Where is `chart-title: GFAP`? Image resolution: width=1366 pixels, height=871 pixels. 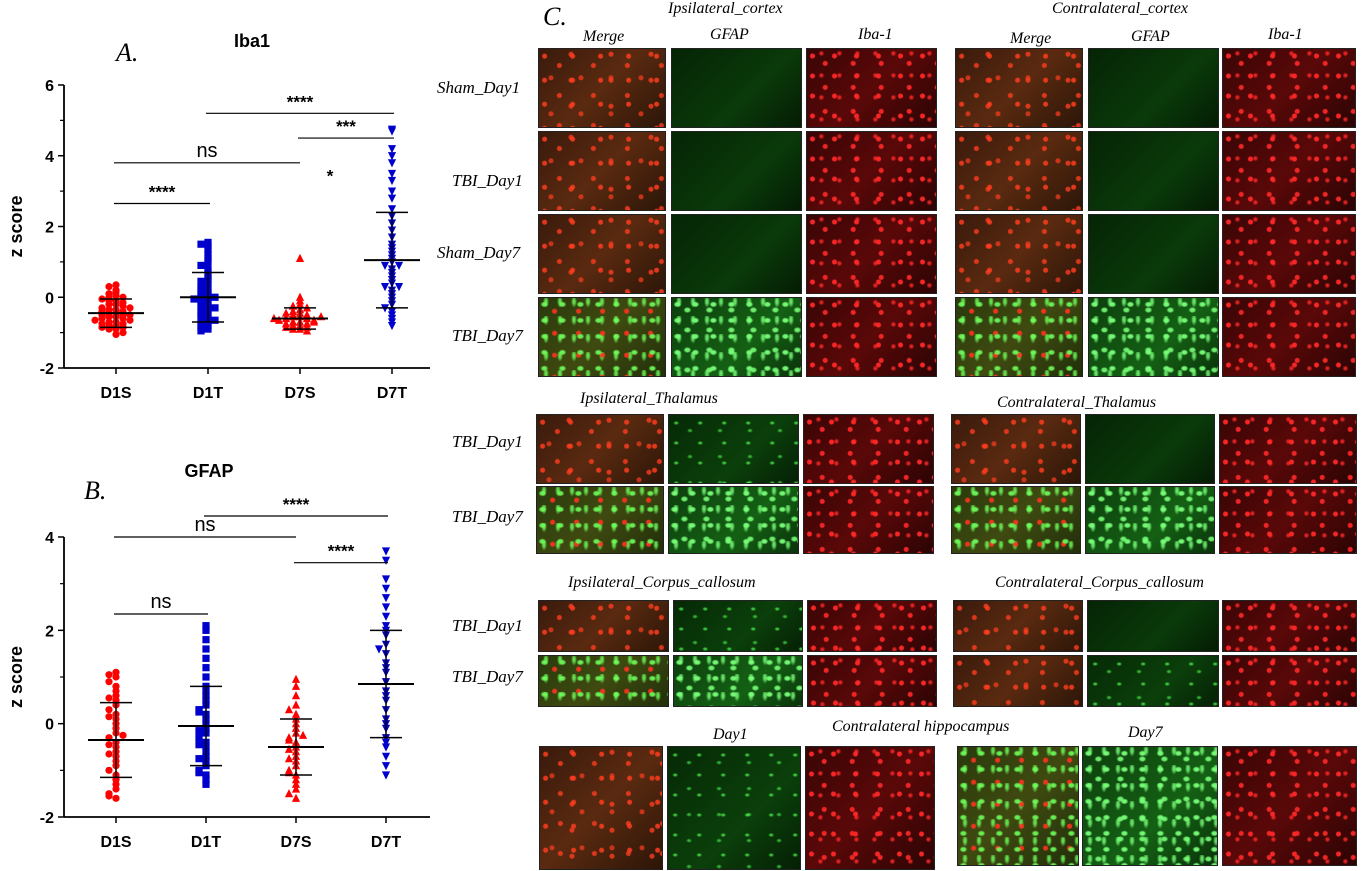
chart-title: GFAP is located at coordinates (208, 471).